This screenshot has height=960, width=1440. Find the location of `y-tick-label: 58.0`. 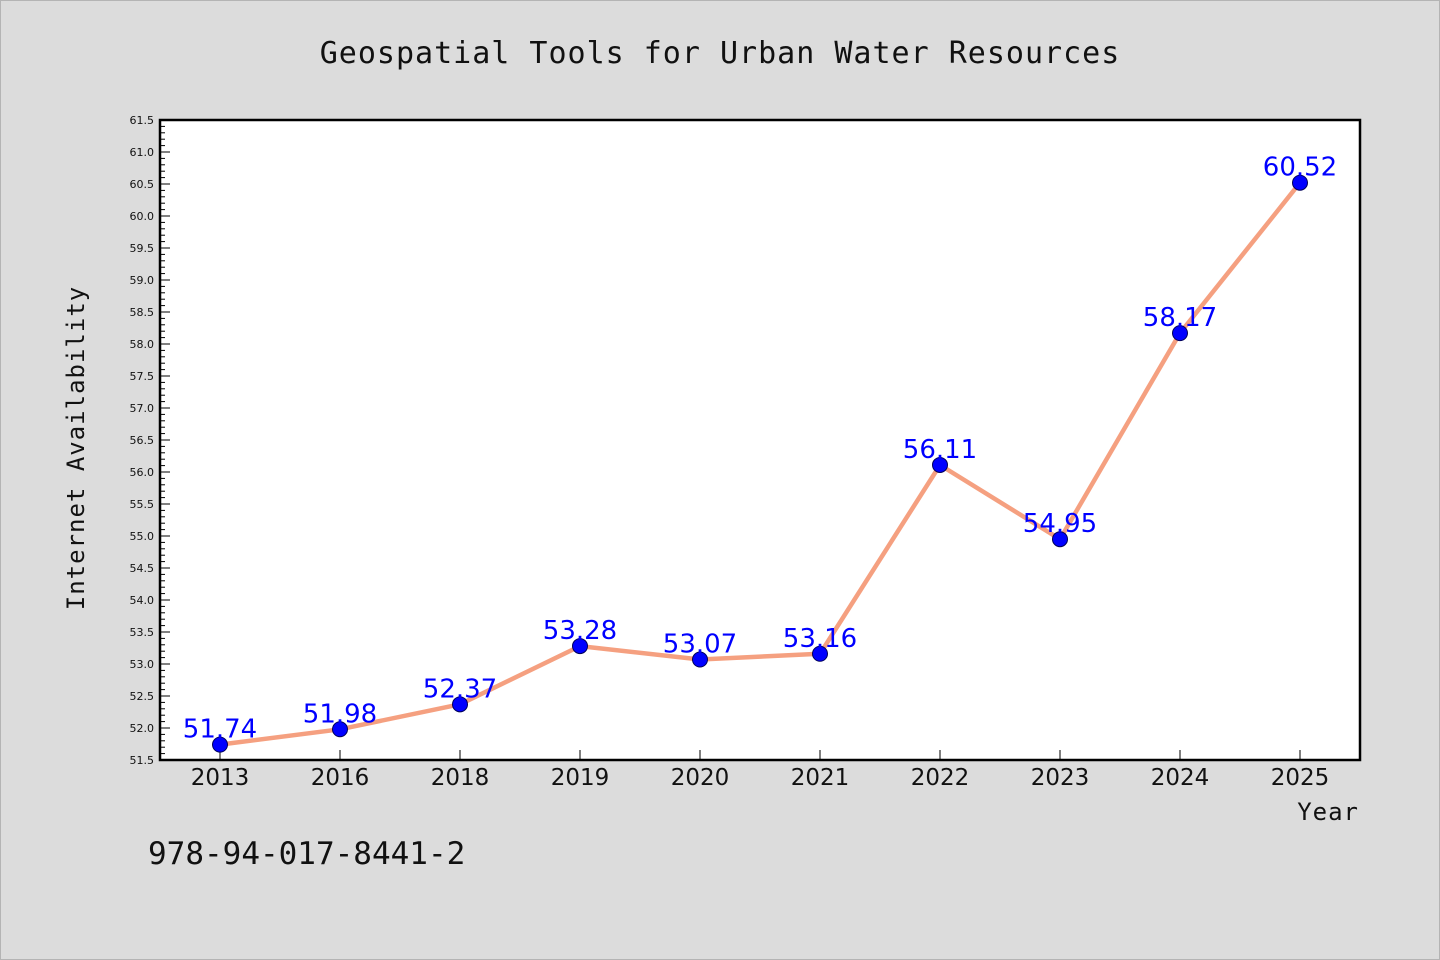

y-tick-label: 58.0 is located at coordinates (142, 344).